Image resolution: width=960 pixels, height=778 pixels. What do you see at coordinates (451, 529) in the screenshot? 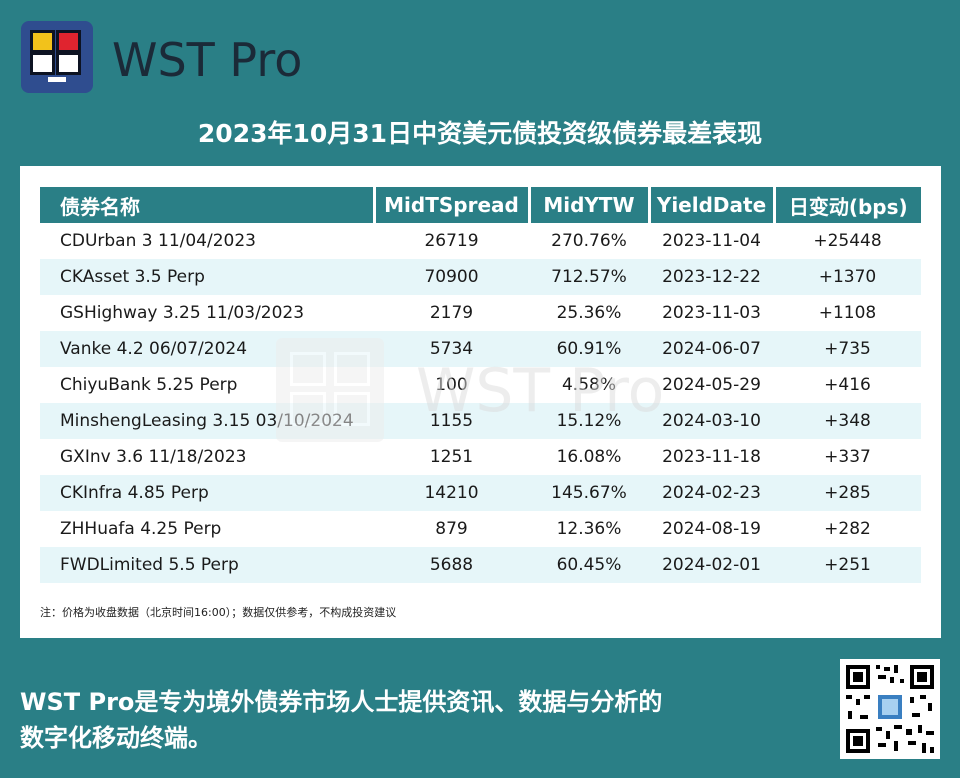
I see `cell-midtspread: 879` at bounding box center [451, 529].